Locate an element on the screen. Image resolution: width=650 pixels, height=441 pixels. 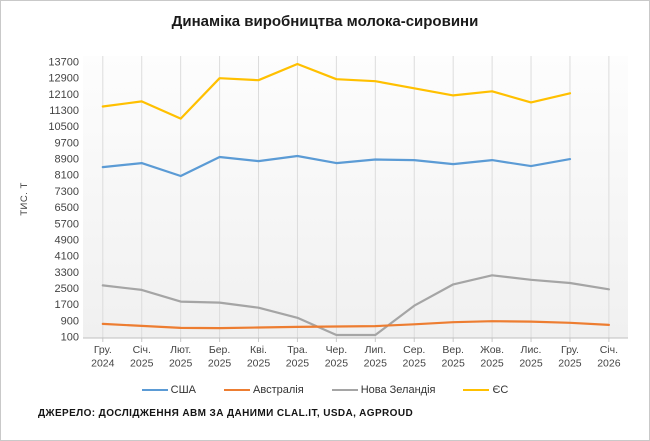
y-tick-label: 7300 is located at coordinates (67, 192).